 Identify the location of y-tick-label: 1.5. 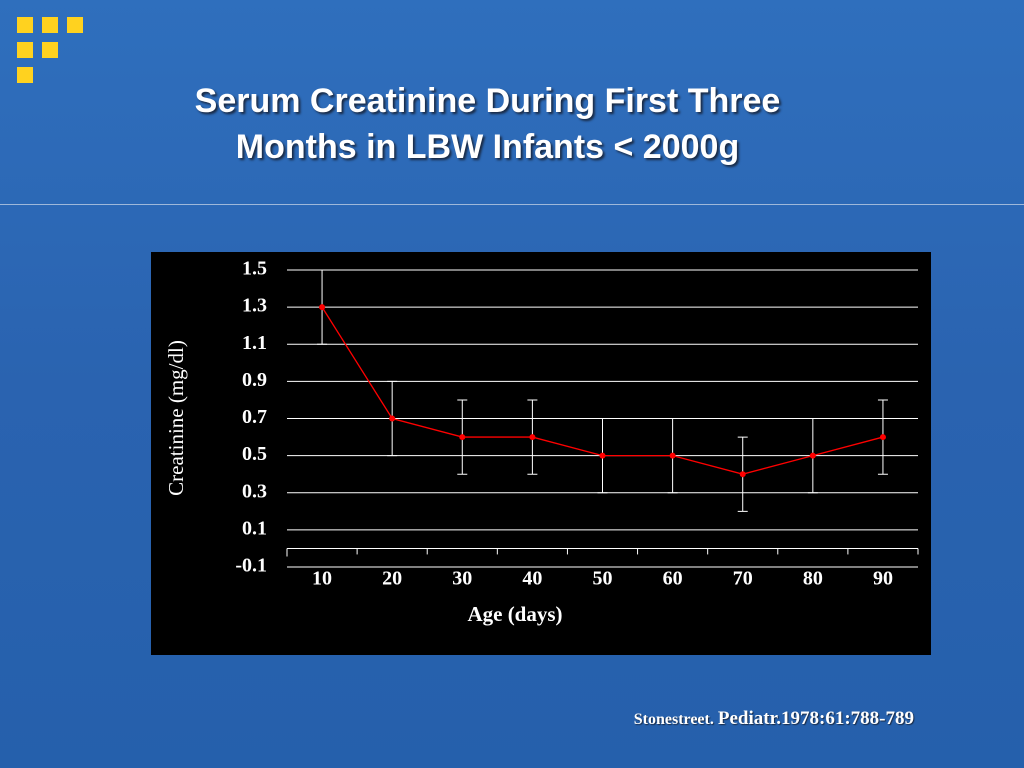
(254, 269).